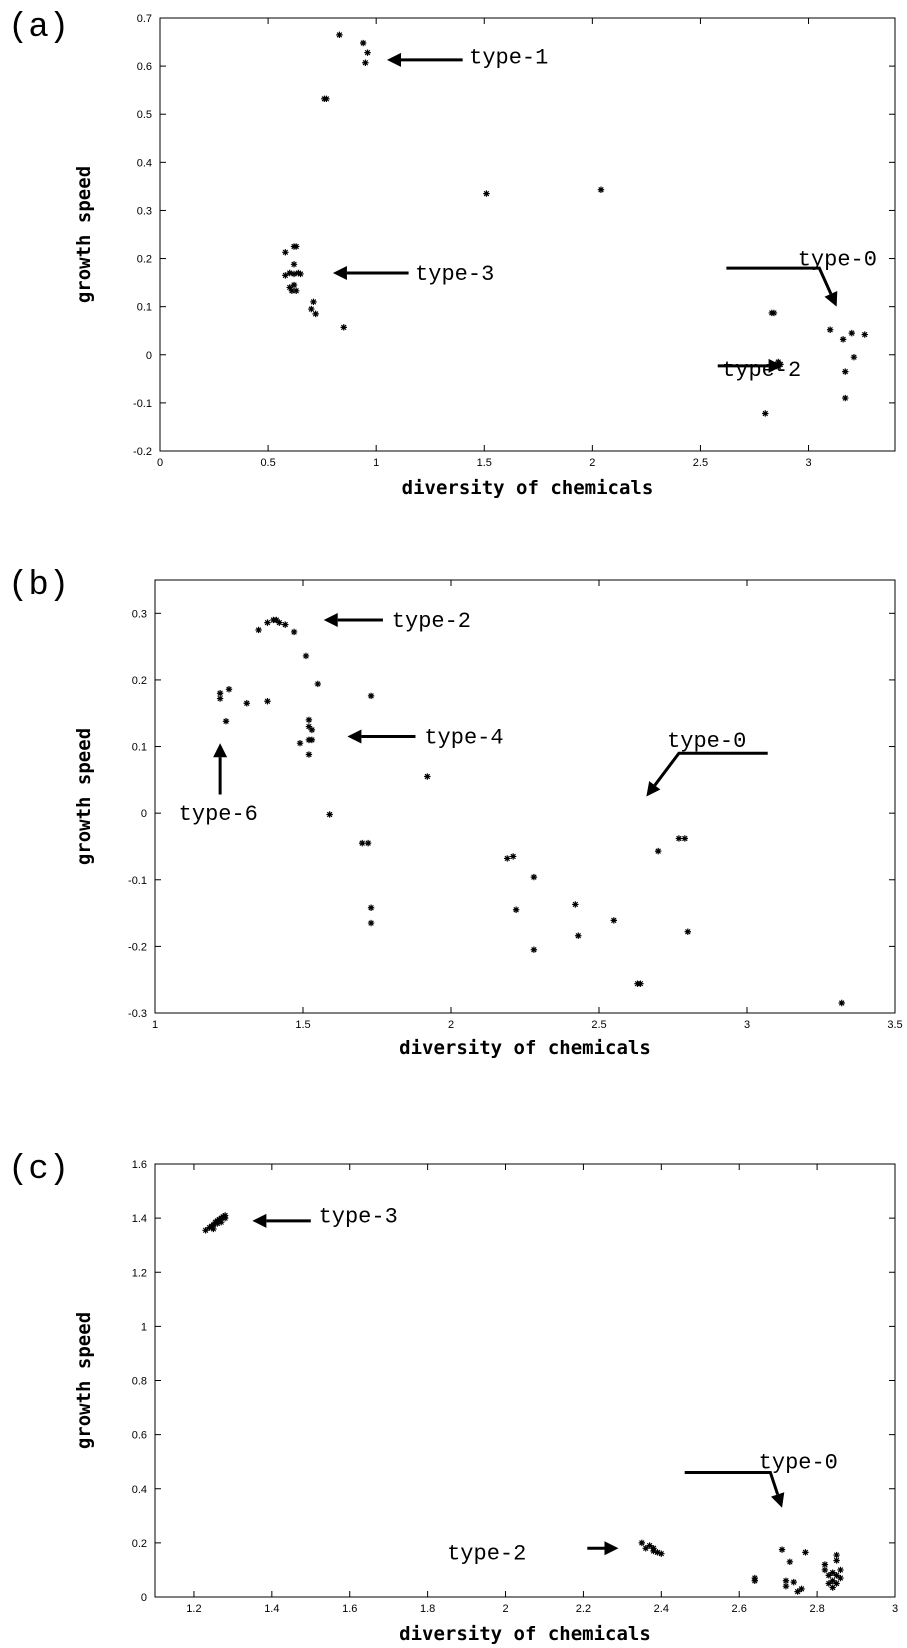  What do you see at coordinates (894, 1025) in the screenshot?
I see `x-tick-label: 3.5` at bounding box center [894, 1025].